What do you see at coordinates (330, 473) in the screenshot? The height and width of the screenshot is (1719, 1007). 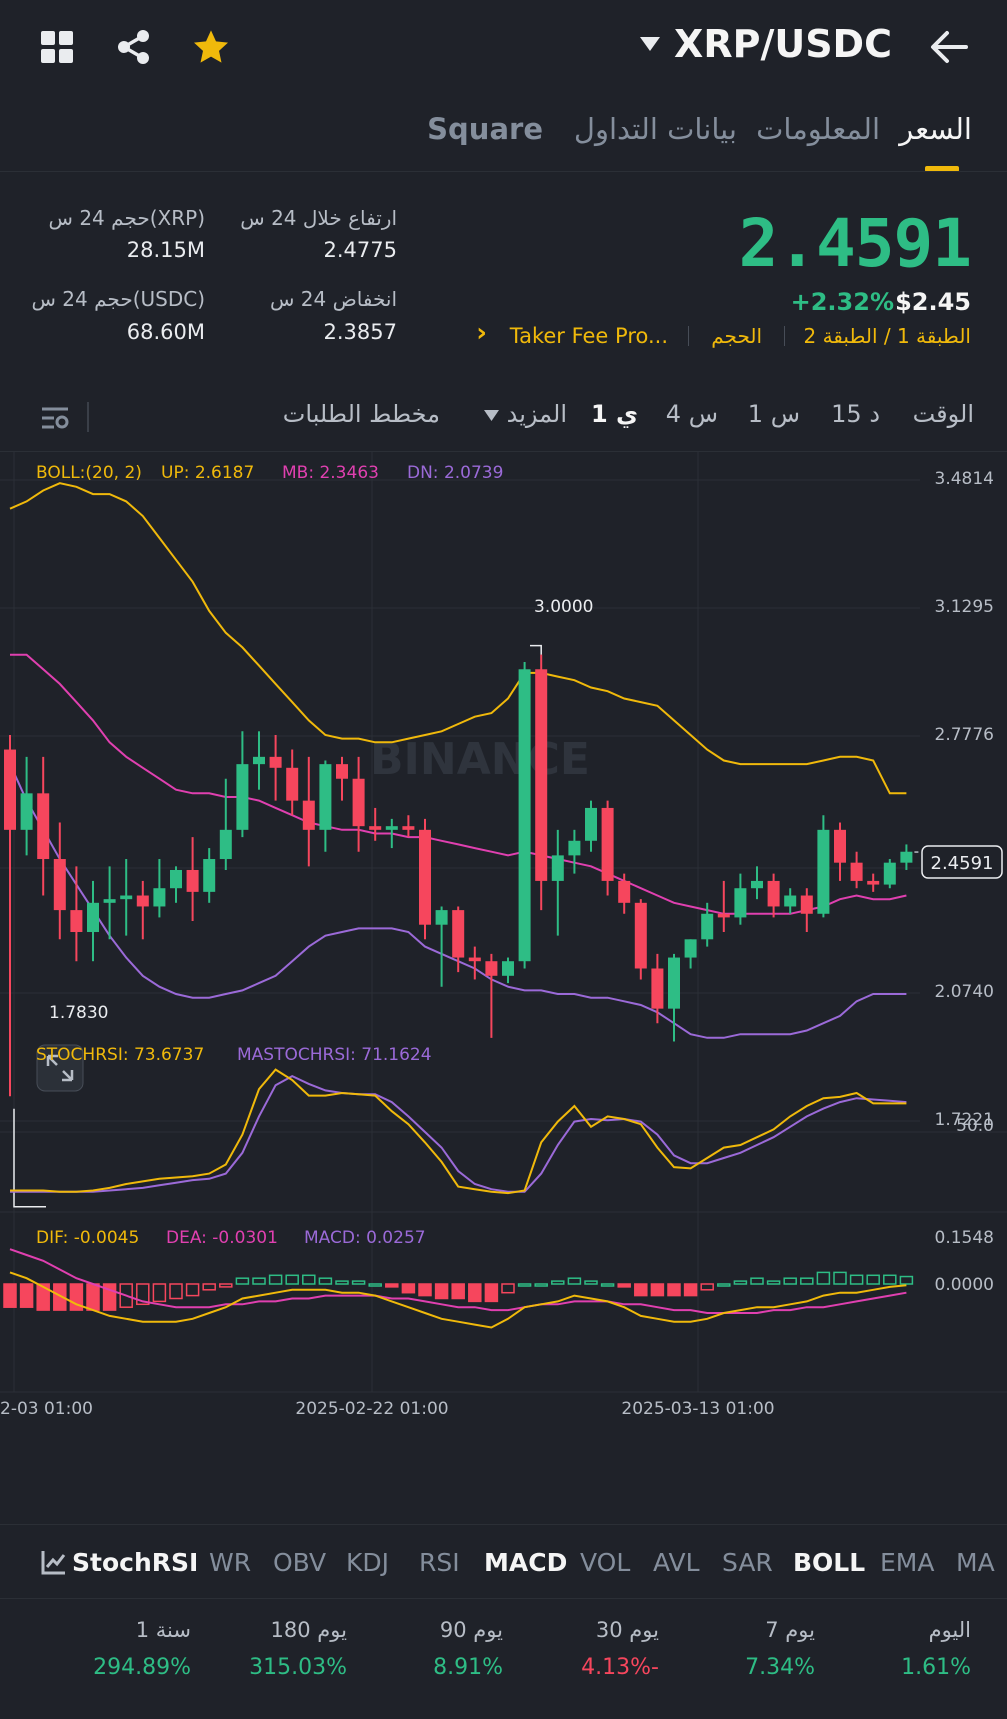 I see `boll-mb-label: MB: 2.3463` at bounding box center [330, 473].